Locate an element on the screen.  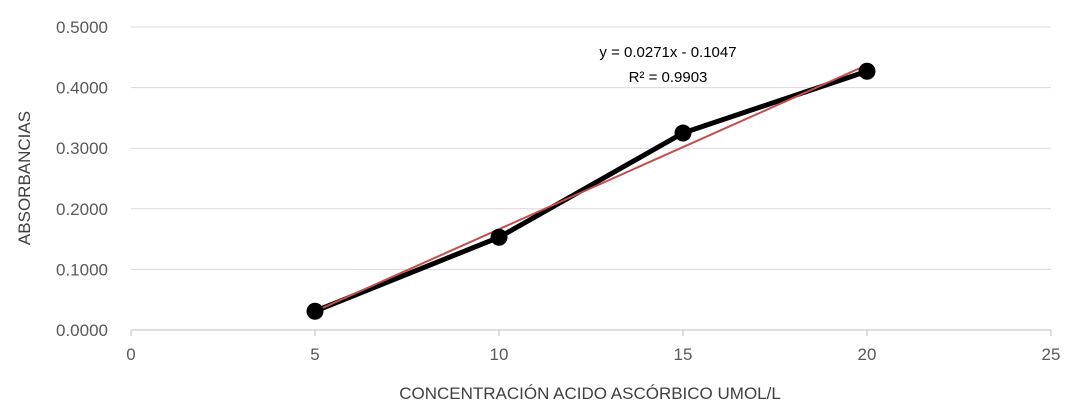
x-tick-labels: 0 5 10 15 20 25 is located at coordinates (593, 354).